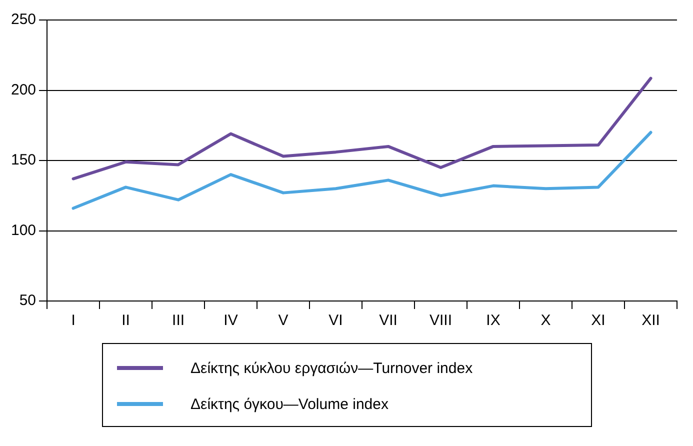 The image size is (693, 446). Describe the element at coordinates (231, 321) in the screenshot. I see `x-tick-label: IV` at that location.